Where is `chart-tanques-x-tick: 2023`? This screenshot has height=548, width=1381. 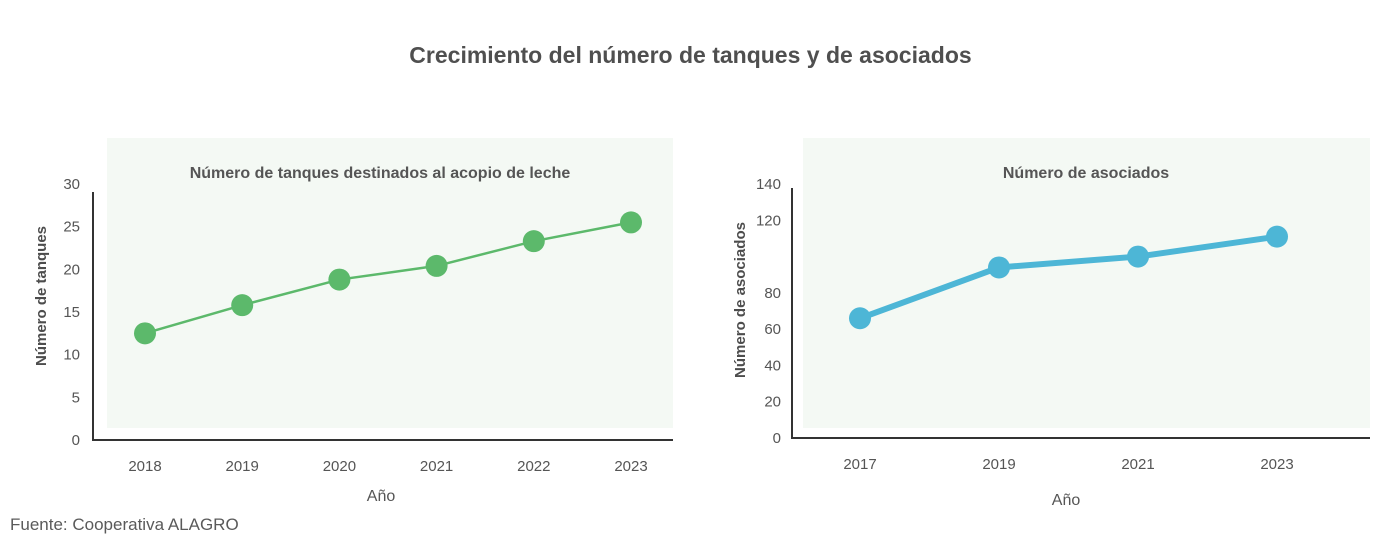
chart-tanques-x-tick: 2023 is located at coordinates (630, 466).